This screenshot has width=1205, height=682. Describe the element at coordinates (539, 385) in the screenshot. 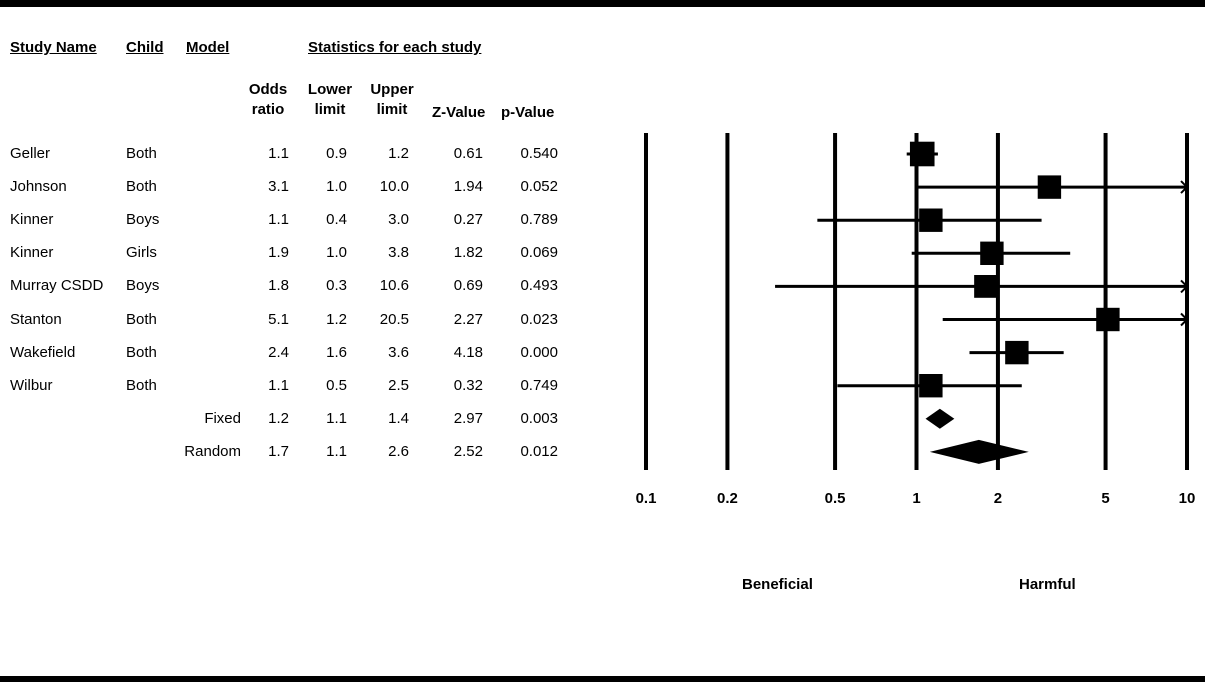

I see `cell-p-value: 0.749` at that location.